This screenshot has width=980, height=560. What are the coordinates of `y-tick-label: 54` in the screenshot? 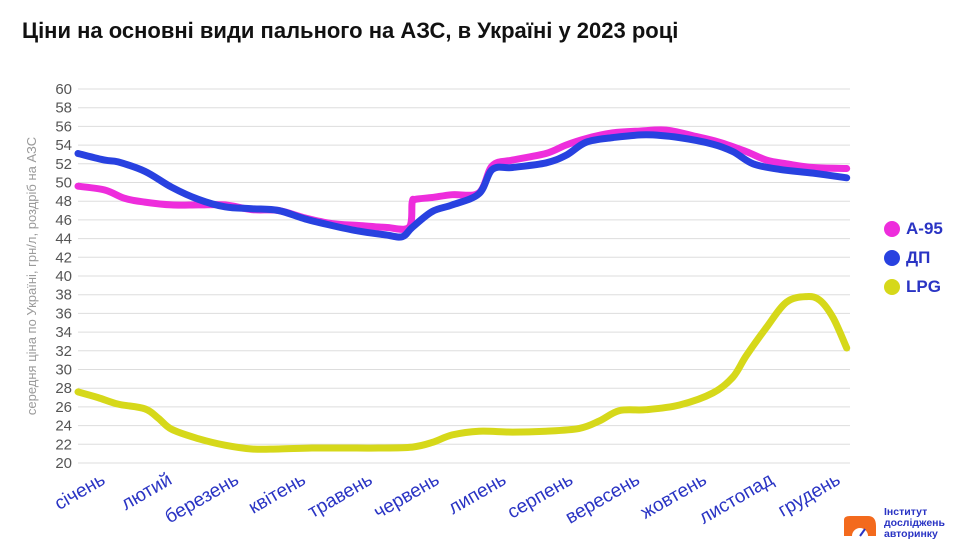 It's located at (63, 145).